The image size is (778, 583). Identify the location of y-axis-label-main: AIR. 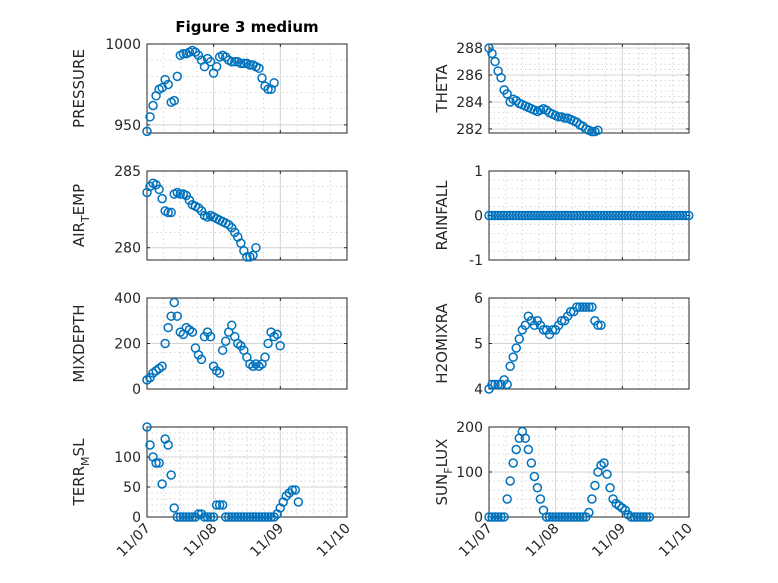
(79, 234).